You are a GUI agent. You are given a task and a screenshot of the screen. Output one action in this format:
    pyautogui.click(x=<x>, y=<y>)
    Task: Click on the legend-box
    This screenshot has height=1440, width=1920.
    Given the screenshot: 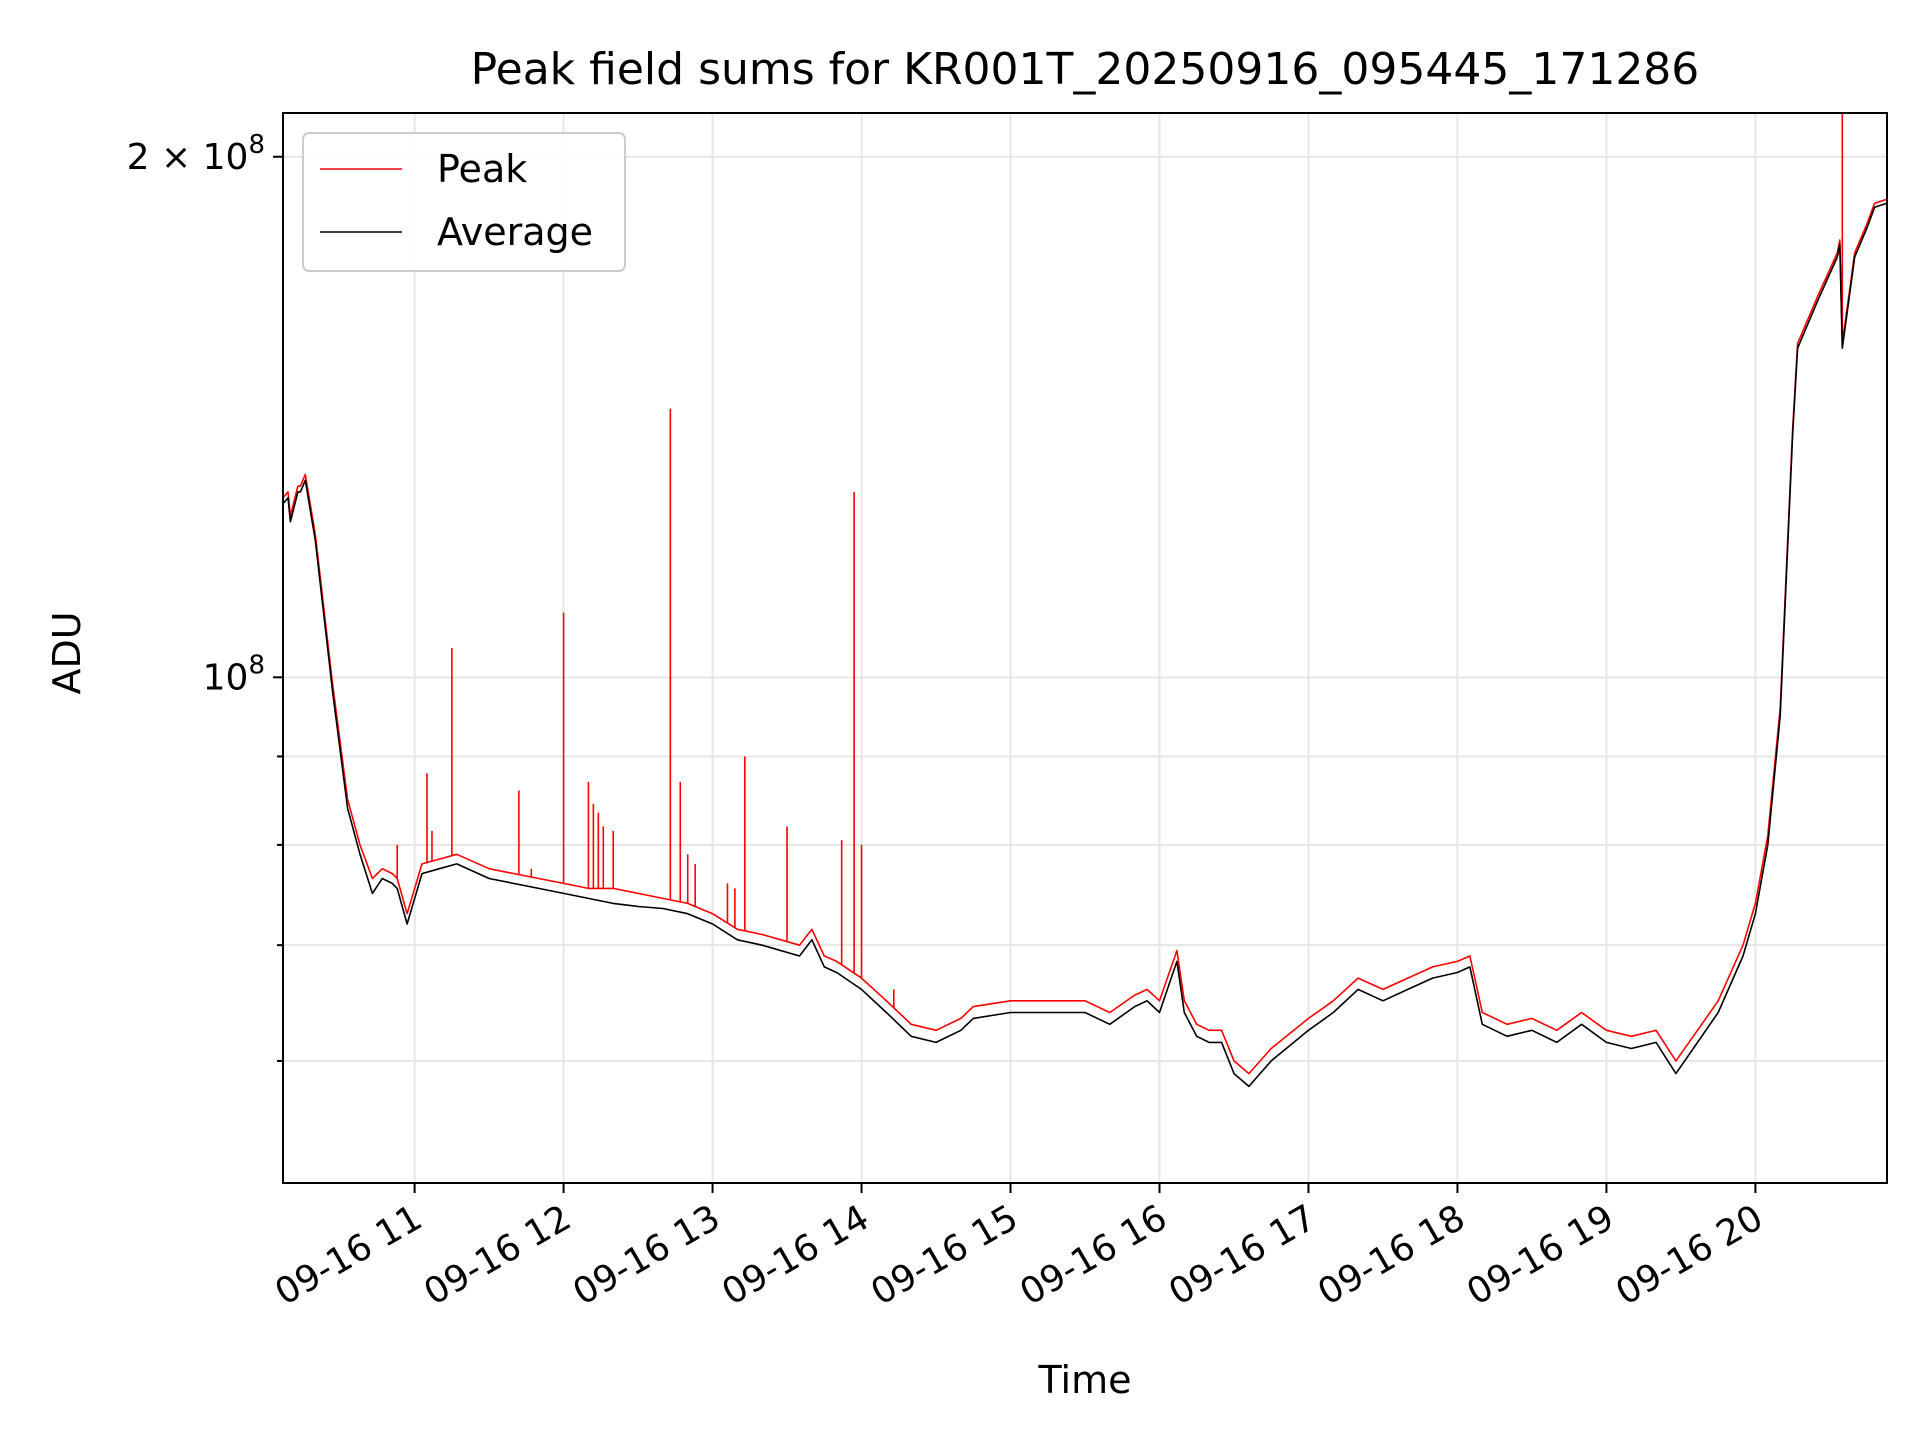 What is the action you would take?
    pyautogui.click(x=464, y=202)
    